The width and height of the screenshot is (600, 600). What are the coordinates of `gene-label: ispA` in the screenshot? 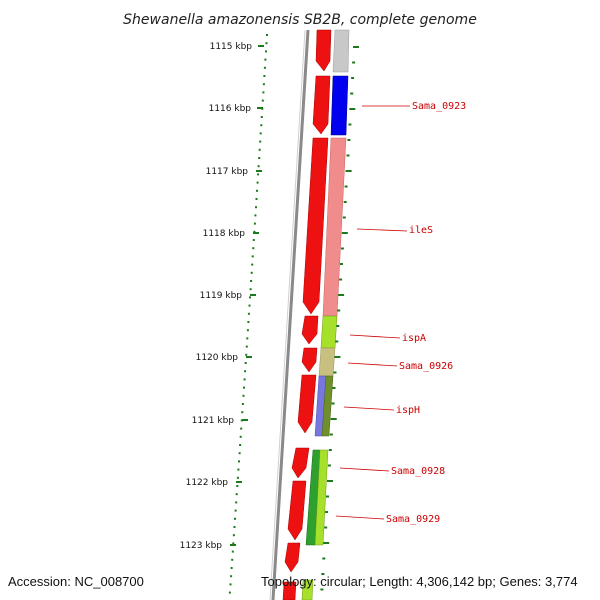 It's located at (414, 338).